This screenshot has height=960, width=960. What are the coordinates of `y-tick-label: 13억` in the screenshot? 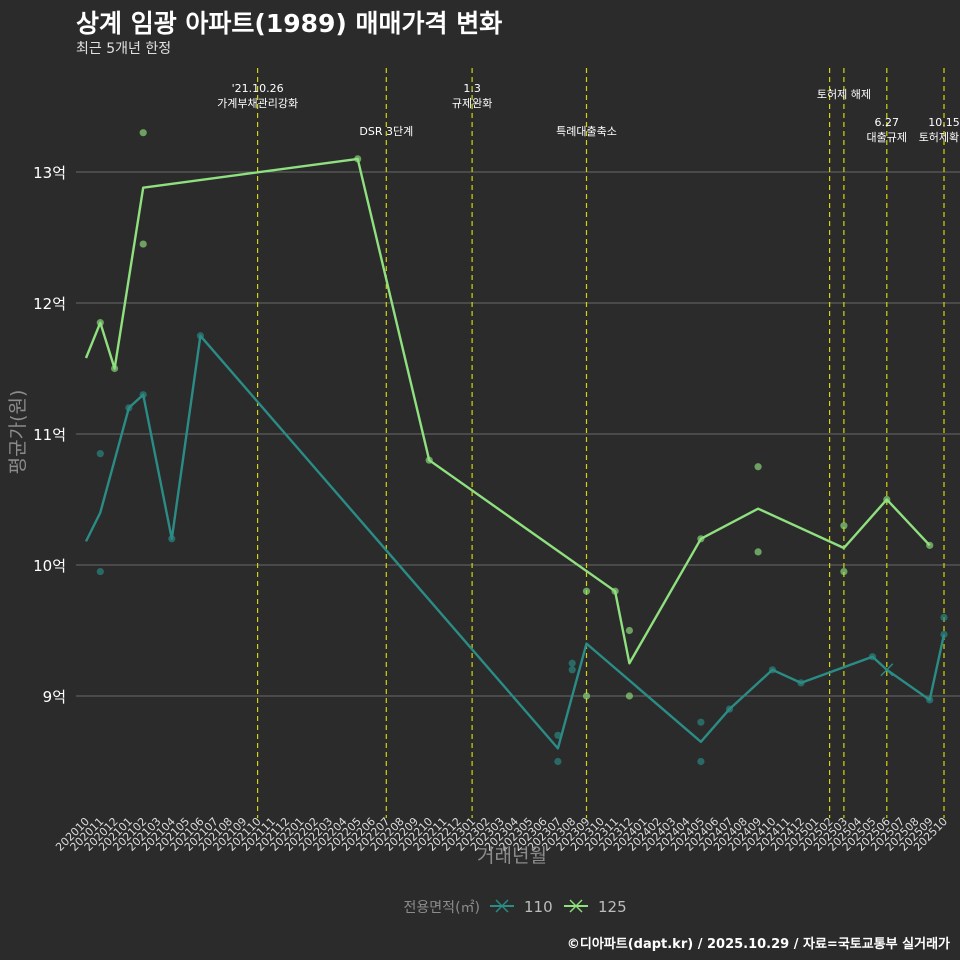 It's located at (49, 173).